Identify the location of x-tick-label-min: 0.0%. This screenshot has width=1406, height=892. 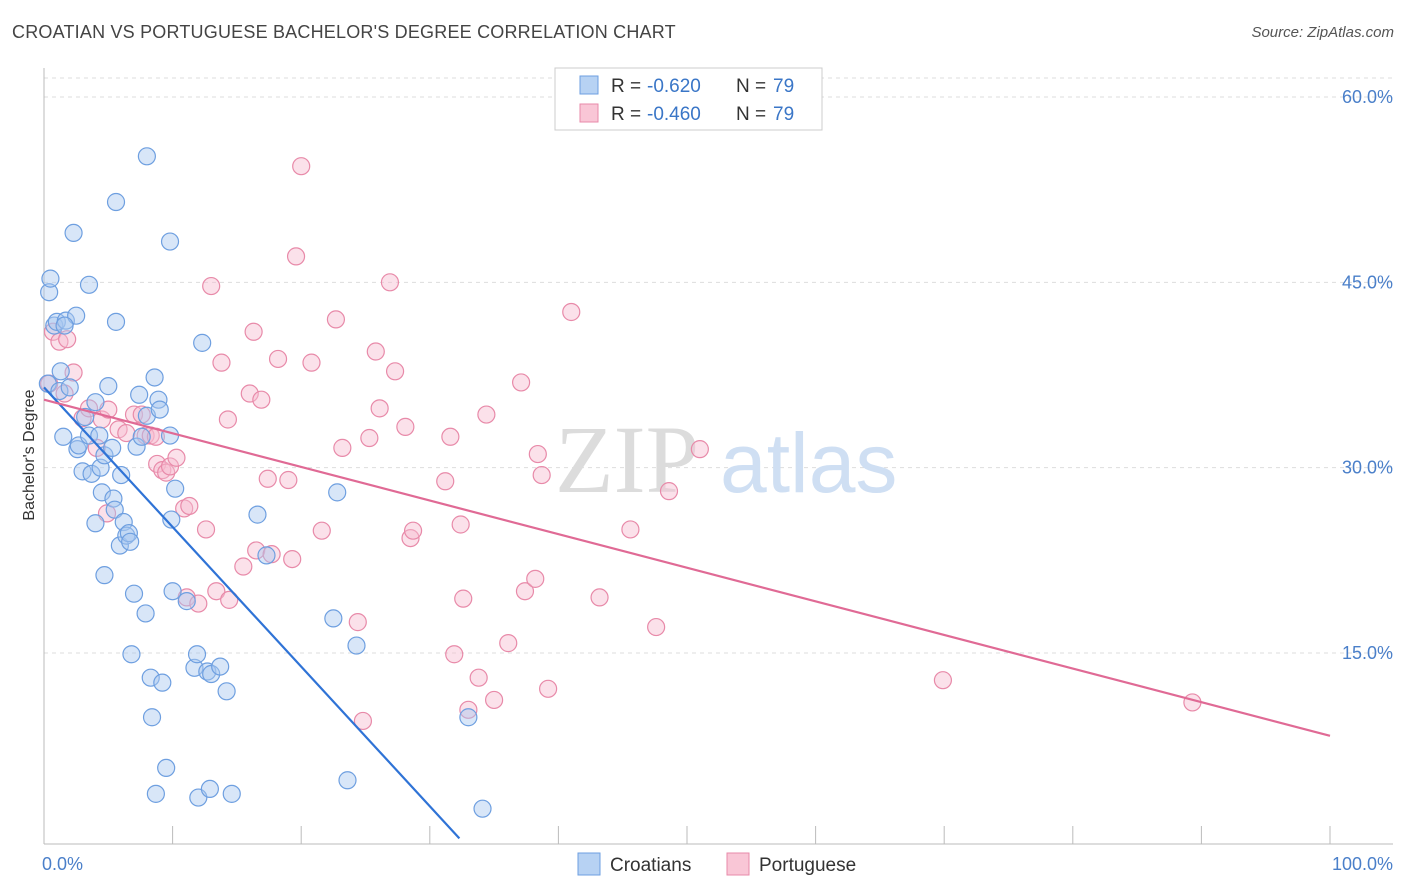
(62, 864).